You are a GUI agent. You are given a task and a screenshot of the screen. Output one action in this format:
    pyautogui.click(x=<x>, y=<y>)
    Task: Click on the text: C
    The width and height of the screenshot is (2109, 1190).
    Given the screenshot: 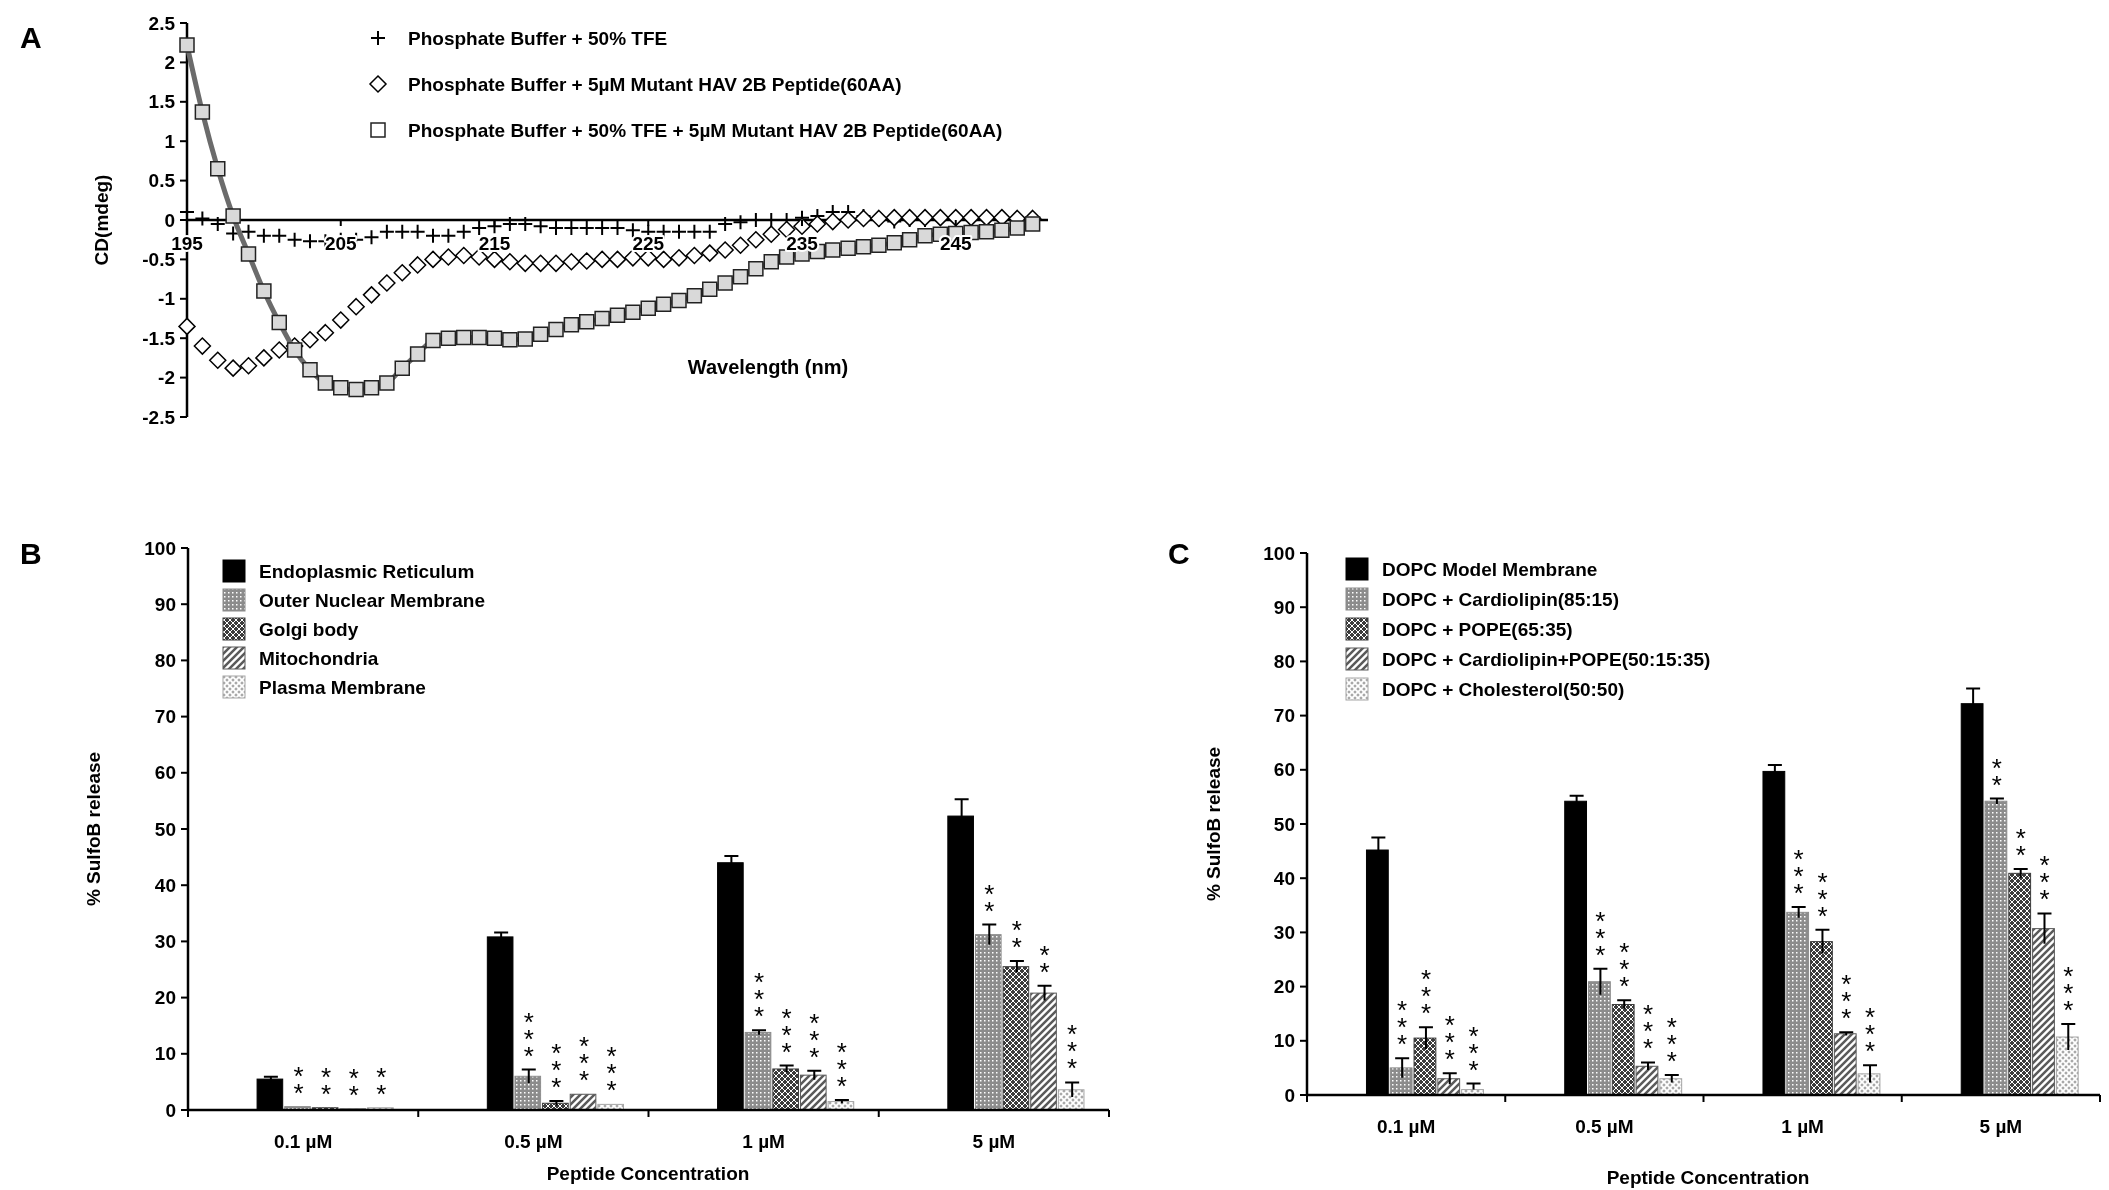 What is the action you would take?
    pyautogui.click(x=1179, y=553)
    